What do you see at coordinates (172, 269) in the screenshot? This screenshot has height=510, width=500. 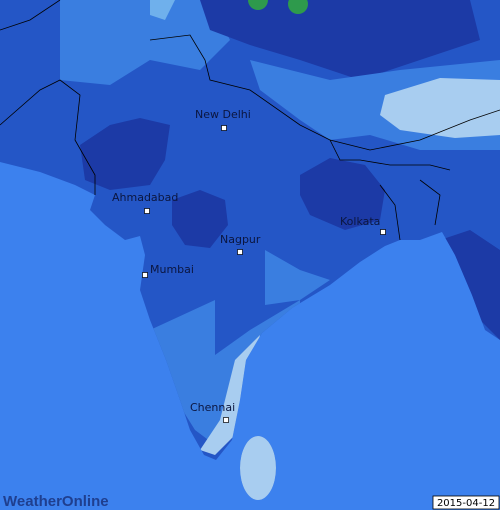 I see `city-label: Mumbai` at bounding box center [172, 269].